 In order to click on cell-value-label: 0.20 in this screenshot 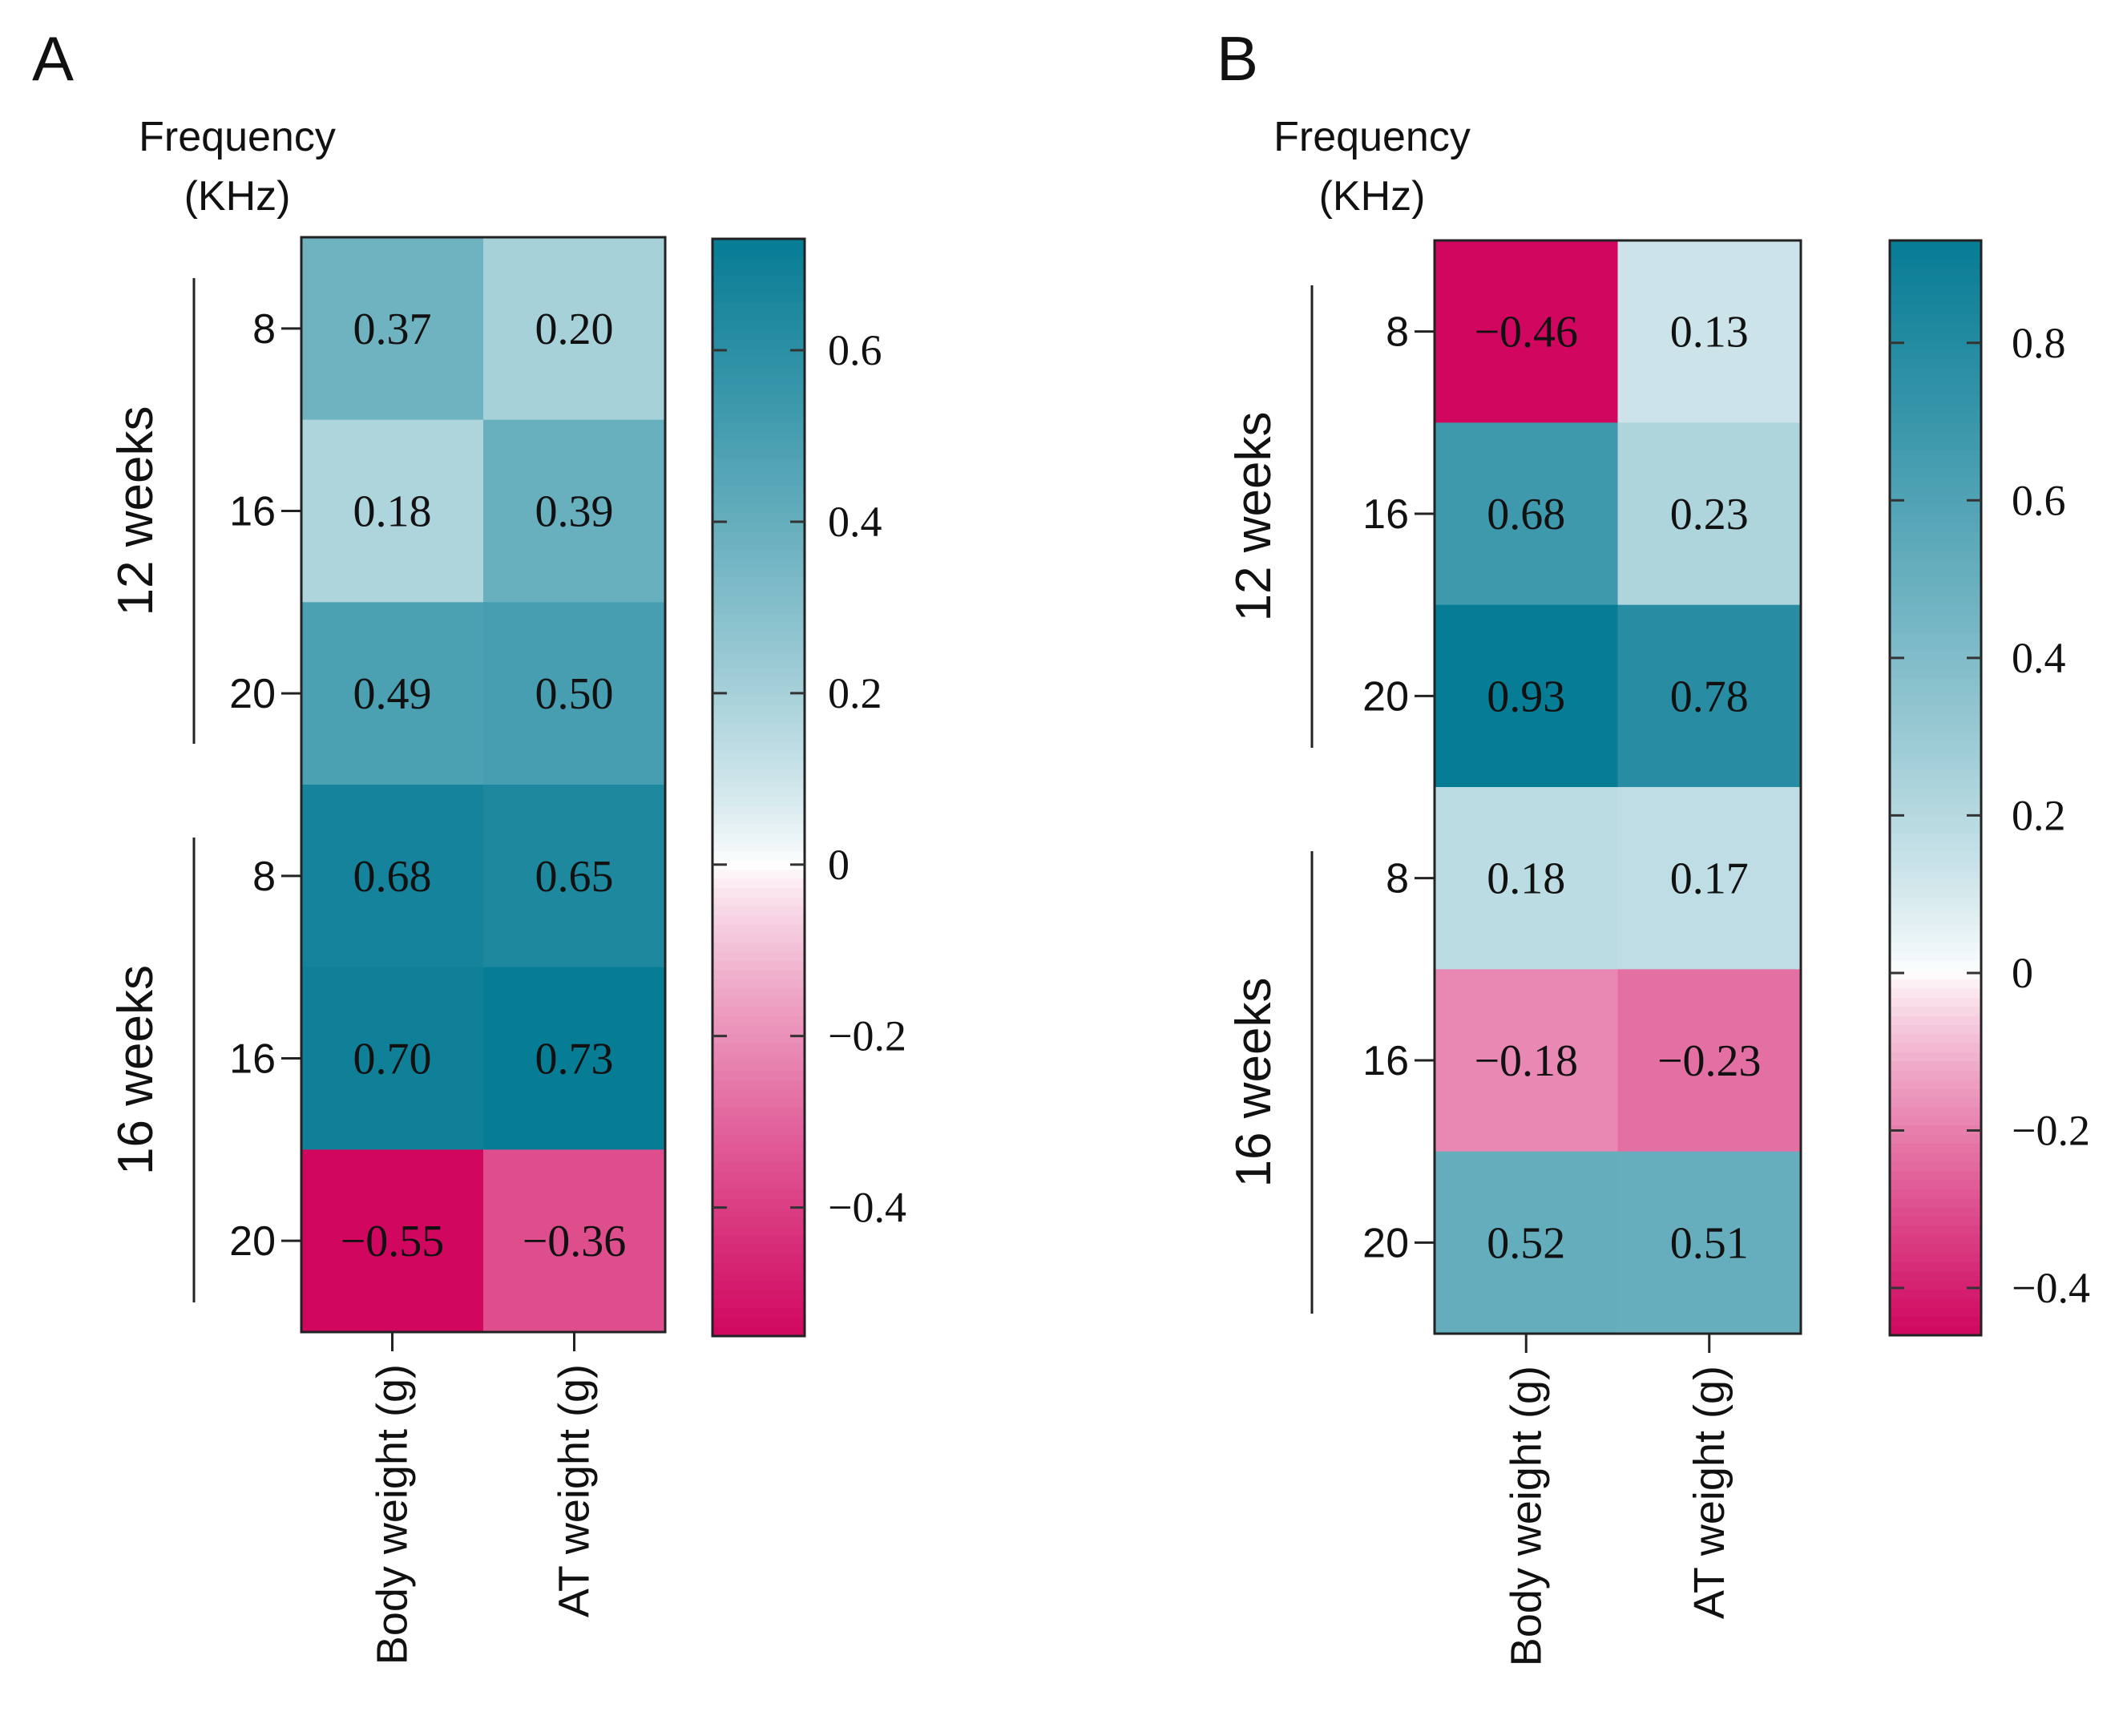, I will do `click(574, 329)`.